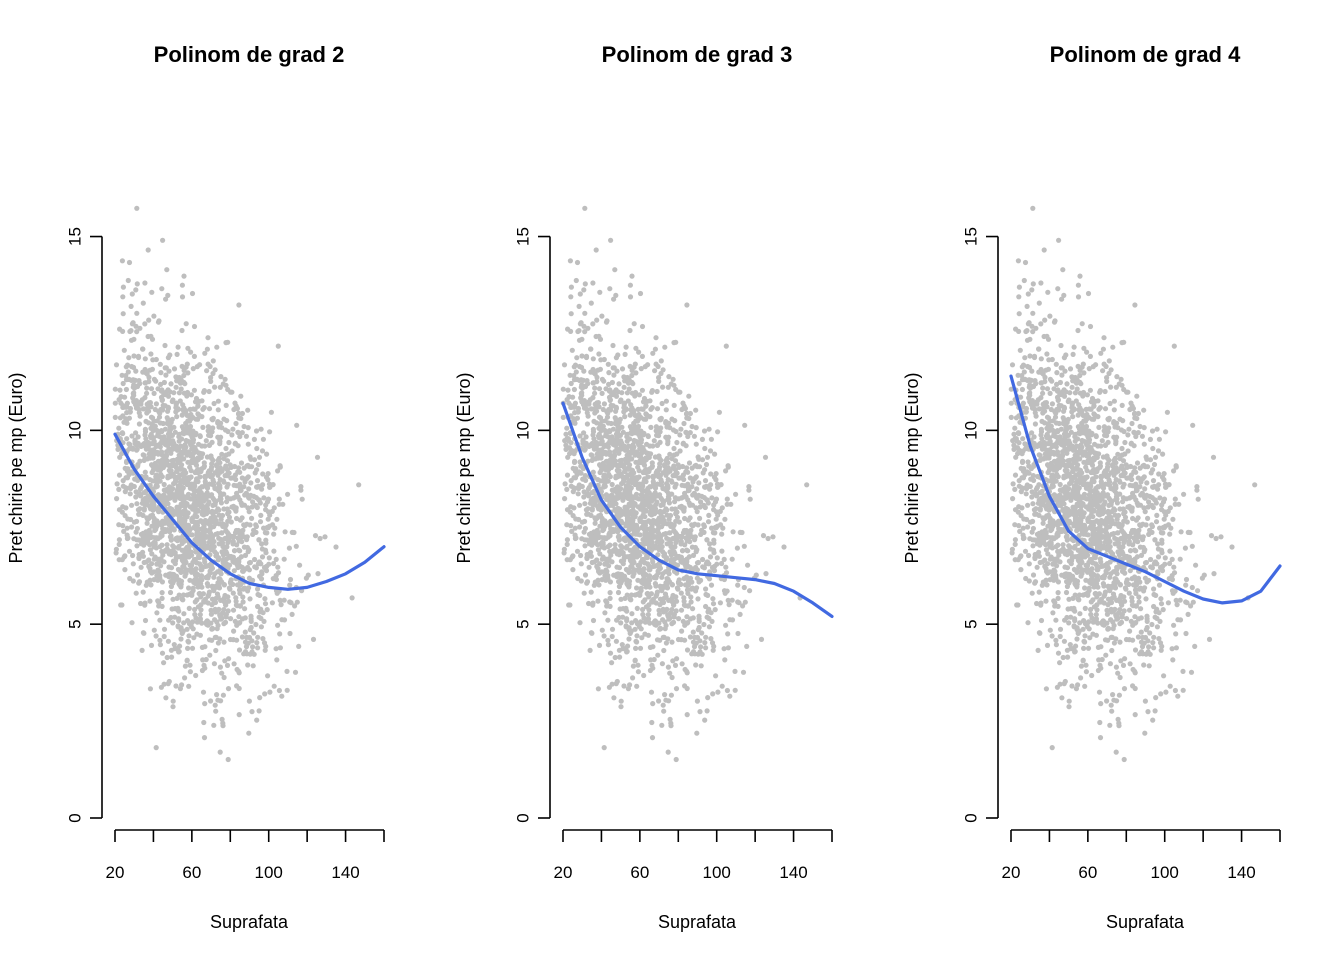 The width and height of the screenshot is (1344, 960). I want to click on x-tick-label: 60, so click(639, 872).